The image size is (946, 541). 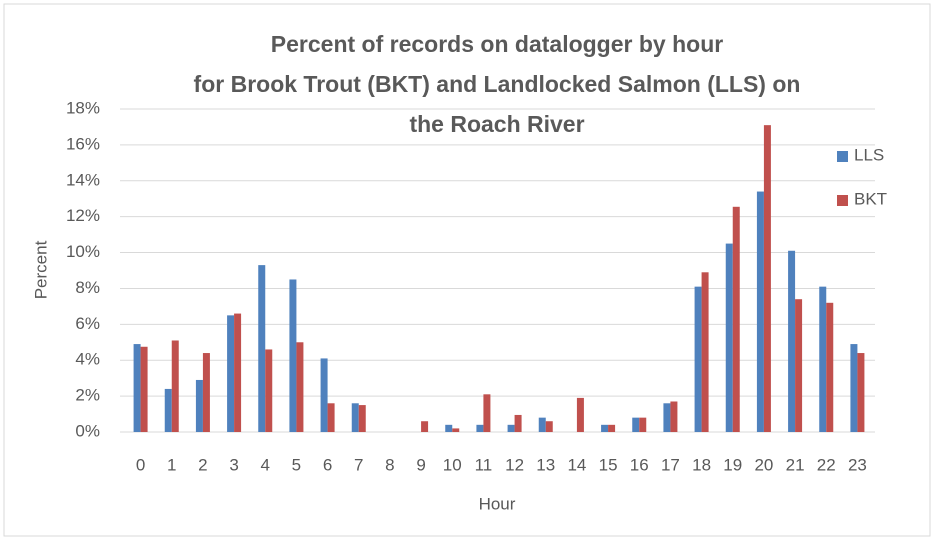 What do you see at coordinates (452, 464) in the screenshot?
I see `x-tick-label: 10` at bounding box center [452, 464].